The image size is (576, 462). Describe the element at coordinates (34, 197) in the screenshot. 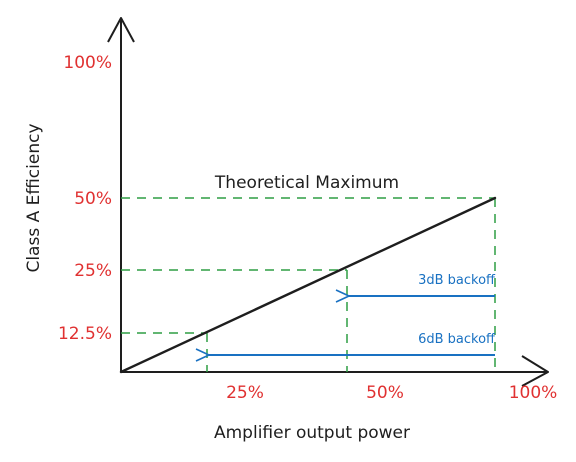

I see `y-axis-title: Class A Efficiency` at that location.